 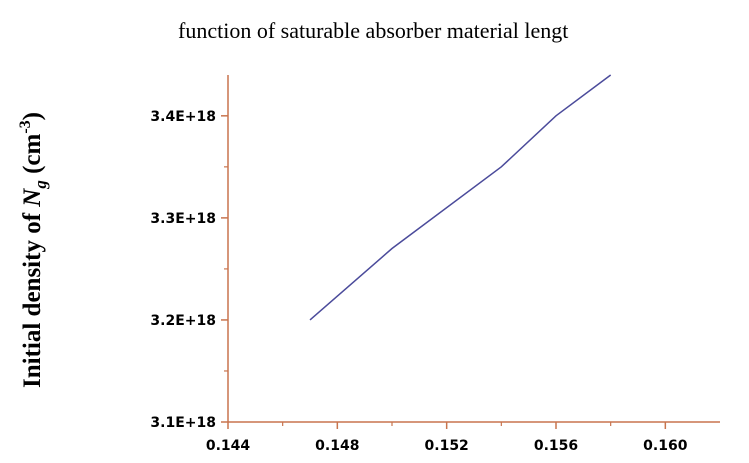 What do you see at coordinates (183, 117) in the screenshot?
I see `y-tick-label: 3.4E+18` at bounding box center [183, 117].